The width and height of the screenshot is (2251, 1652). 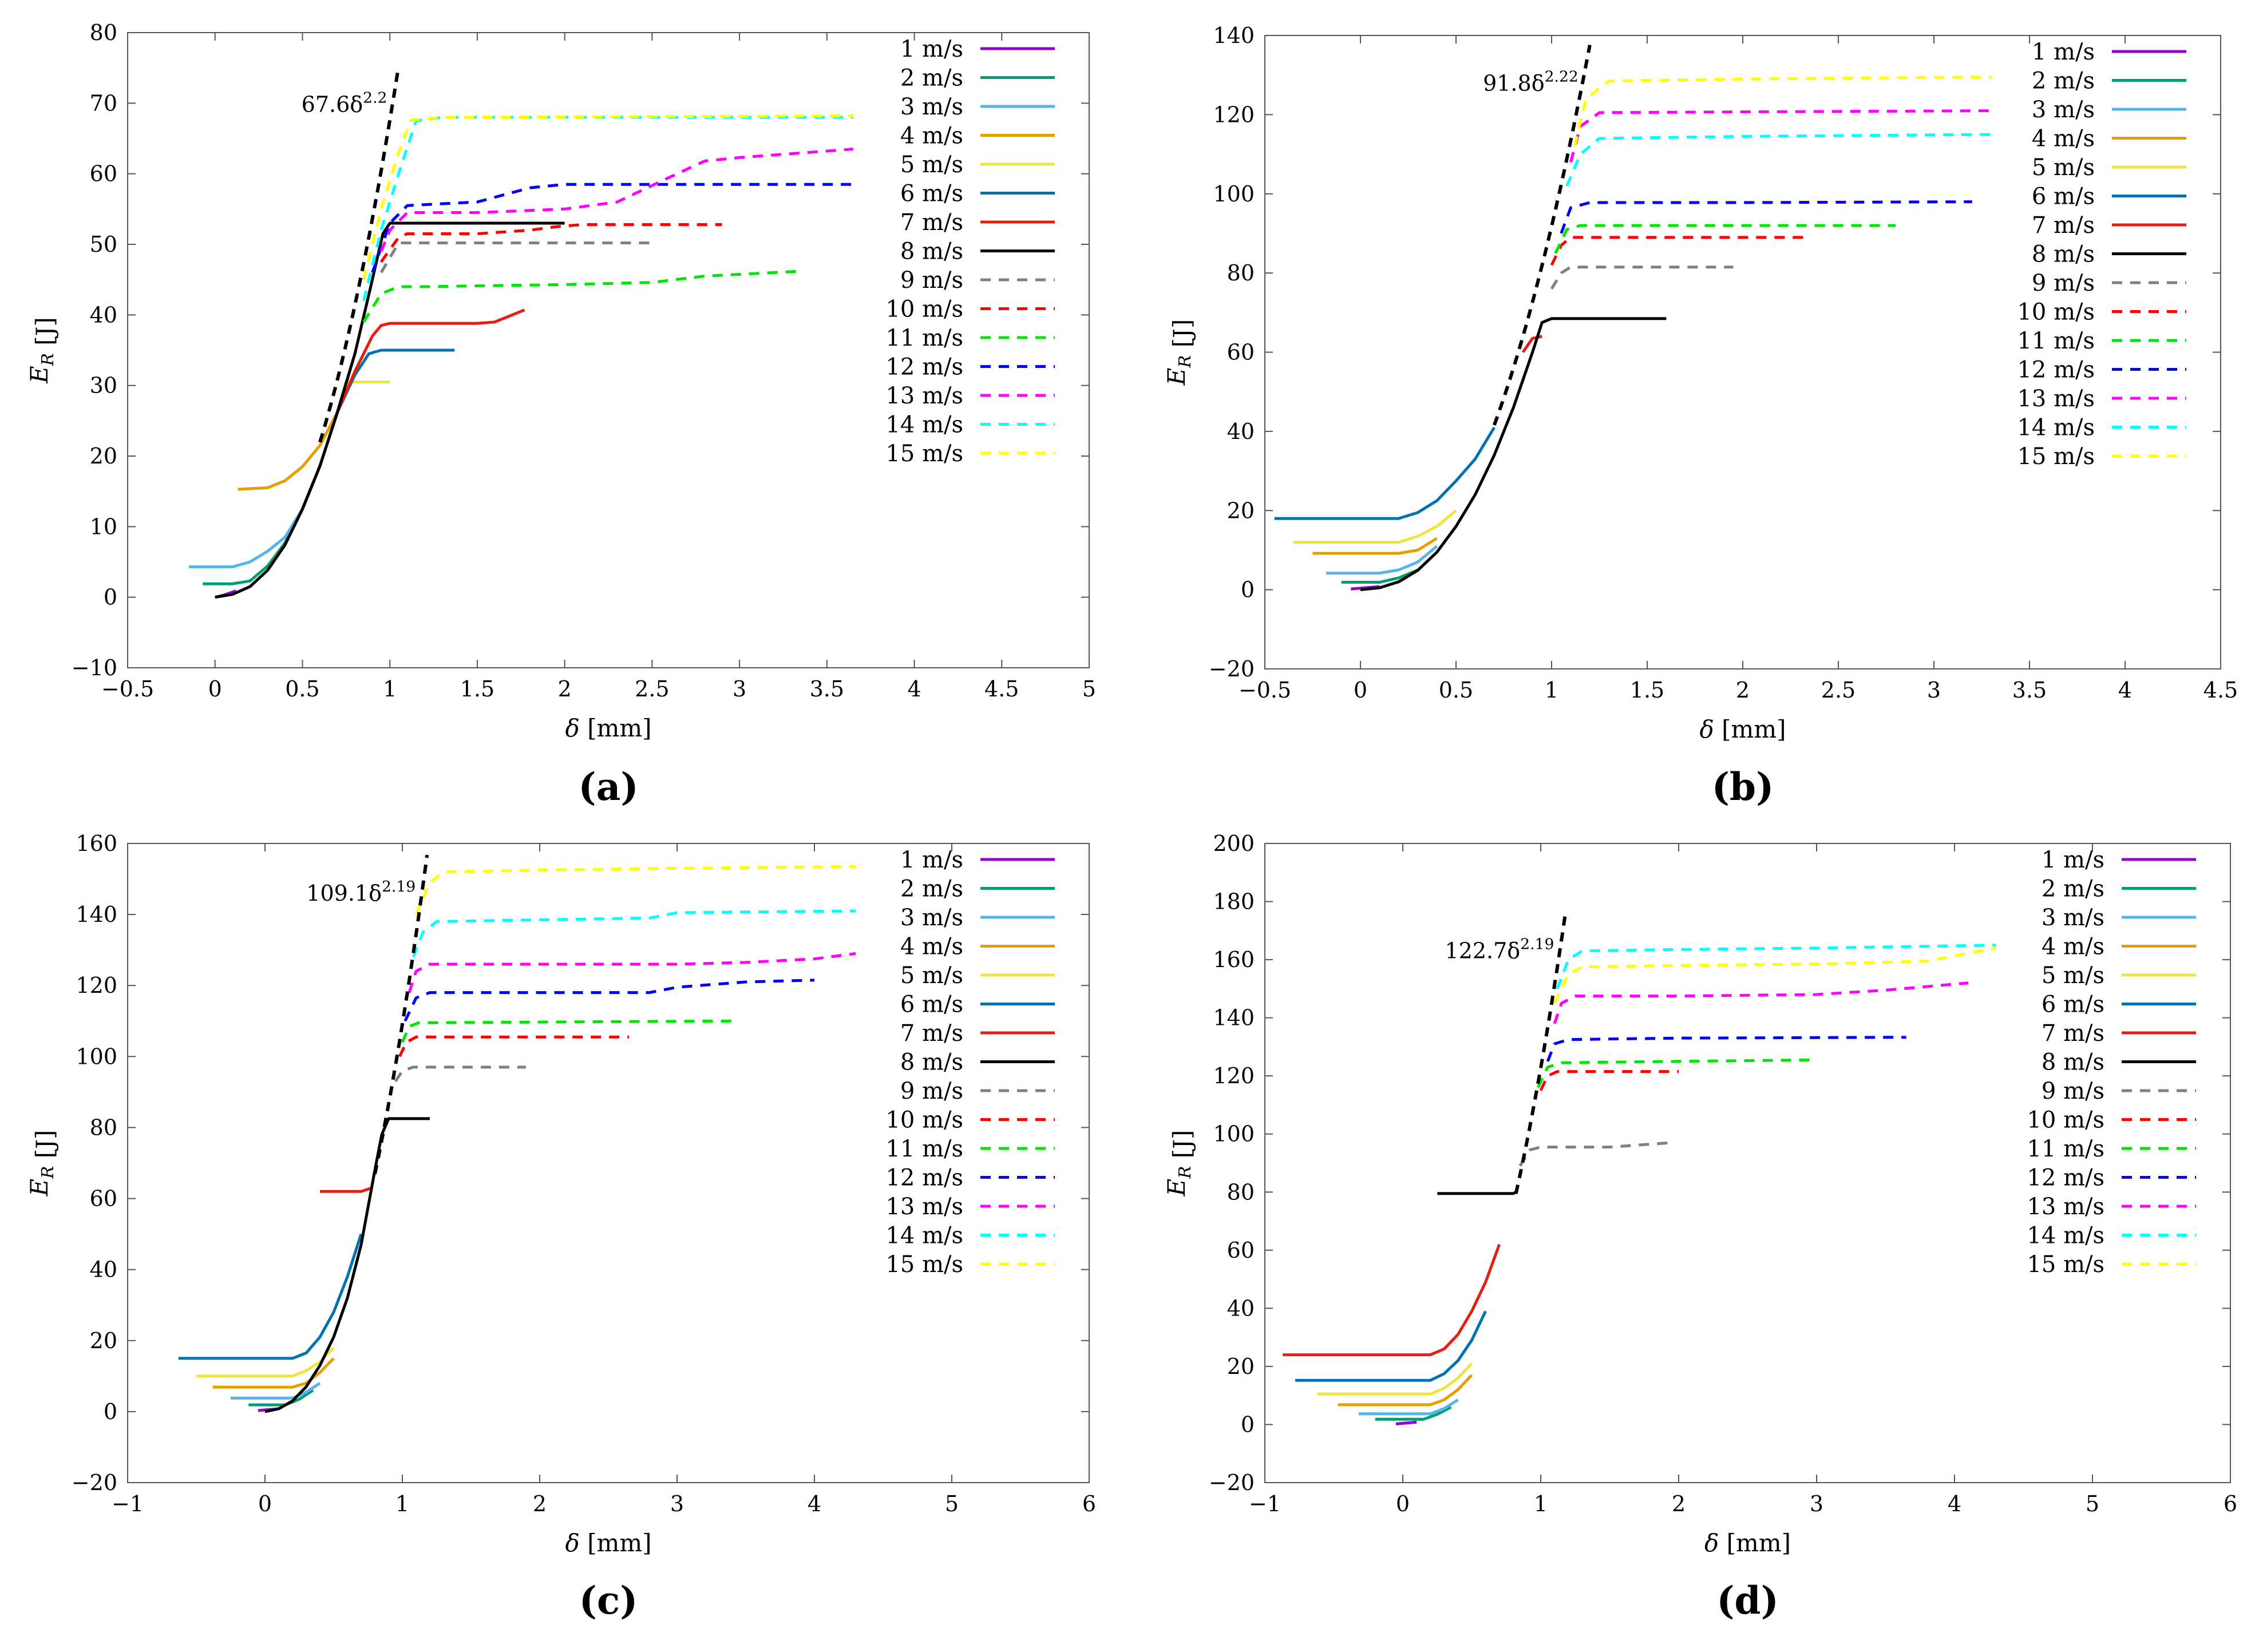 I want to click on legend-label-4-m-s: 4 m/s, so click(x=2063, y=139).